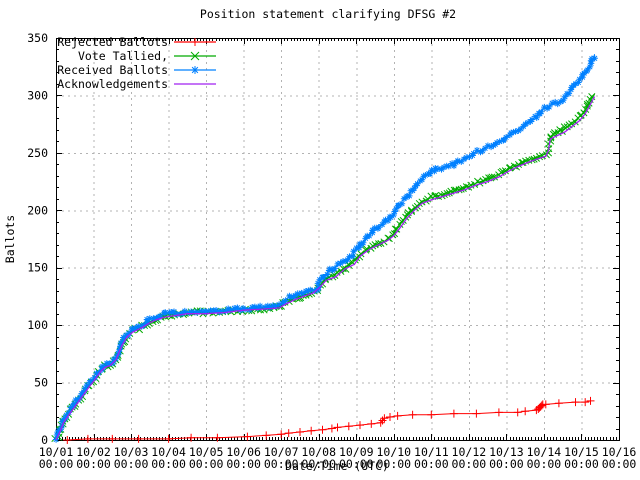 This screenshot has height=480, width=640. Describe the element at coordinates (41, 383) in the screenshot. I see `y-tick-label: 50` at that location.